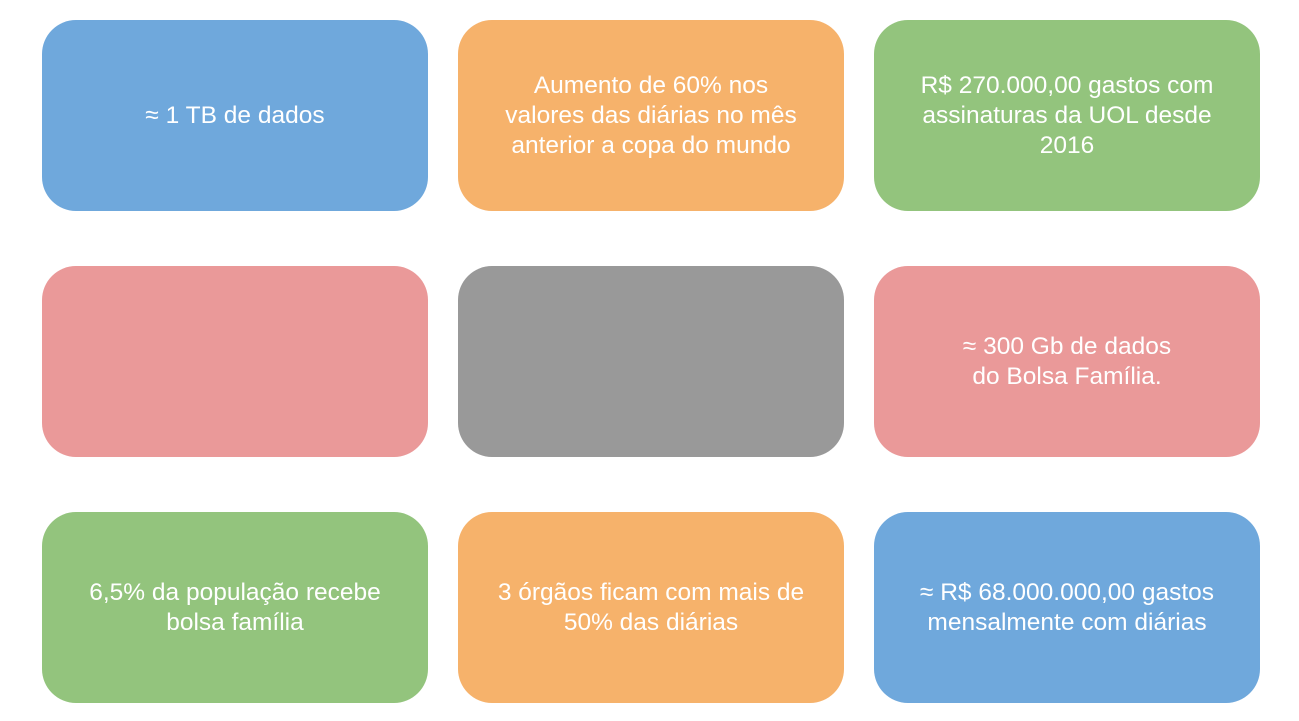  I want to click on card-text: ≈ 300 Gb de dados do Bolsa Família., so click(1067, 361).